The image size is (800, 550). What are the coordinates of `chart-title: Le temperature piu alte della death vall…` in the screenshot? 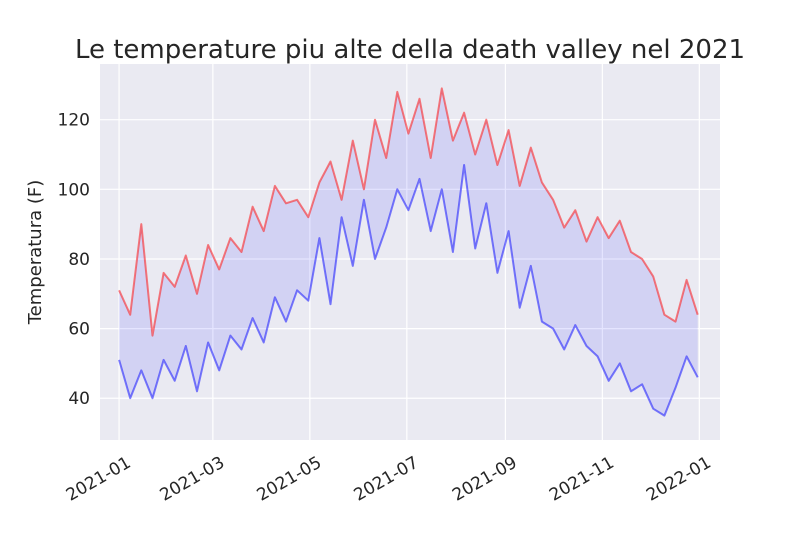 It's located at (410, 50).